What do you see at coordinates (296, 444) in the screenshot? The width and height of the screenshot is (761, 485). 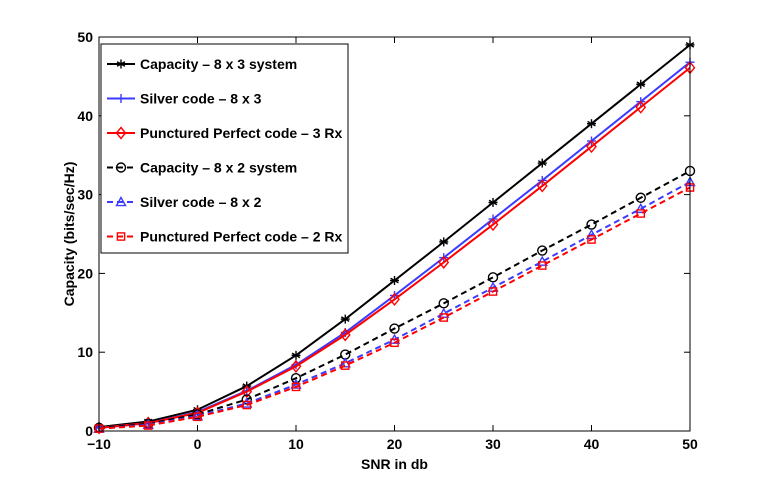 I see `x-tick-label: 10` at bounding box center [296, 444].